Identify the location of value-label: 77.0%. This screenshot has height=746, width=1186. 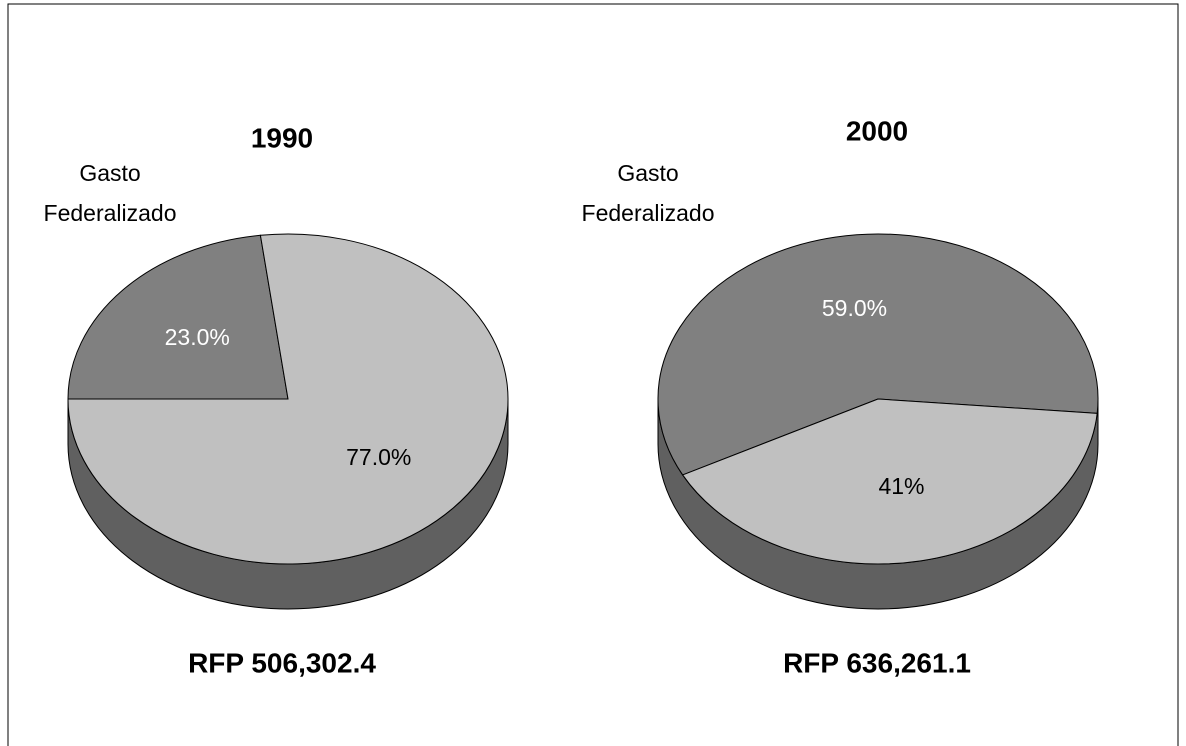
(378, 457).